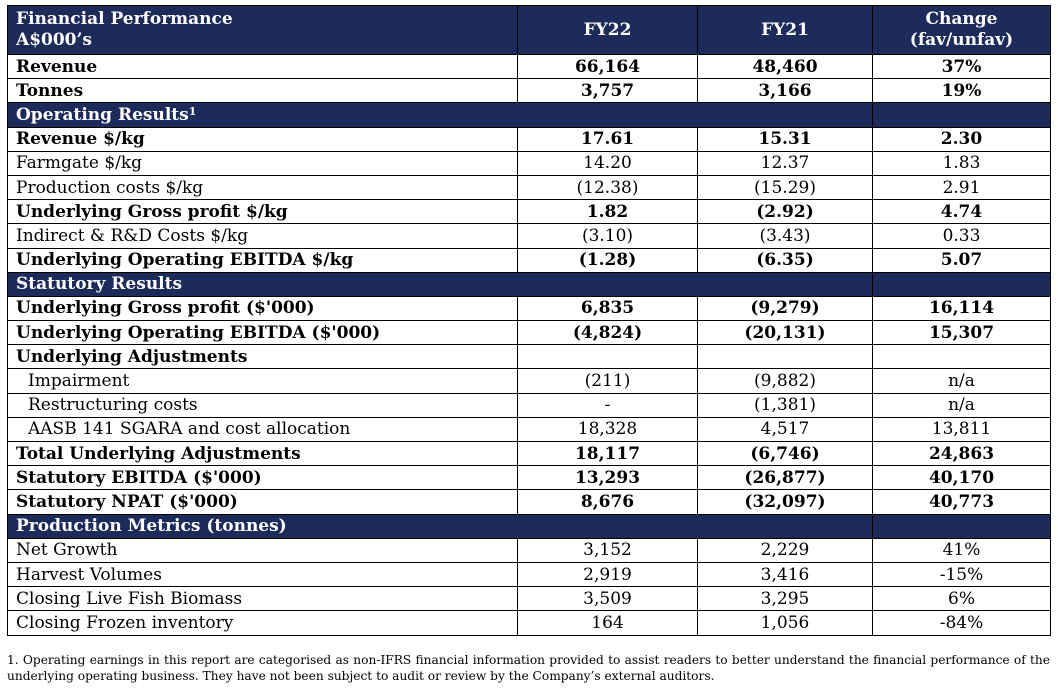 This screenshot has height=688, width=1058. I want to click on cell-change: 19%, so click(961, 91).